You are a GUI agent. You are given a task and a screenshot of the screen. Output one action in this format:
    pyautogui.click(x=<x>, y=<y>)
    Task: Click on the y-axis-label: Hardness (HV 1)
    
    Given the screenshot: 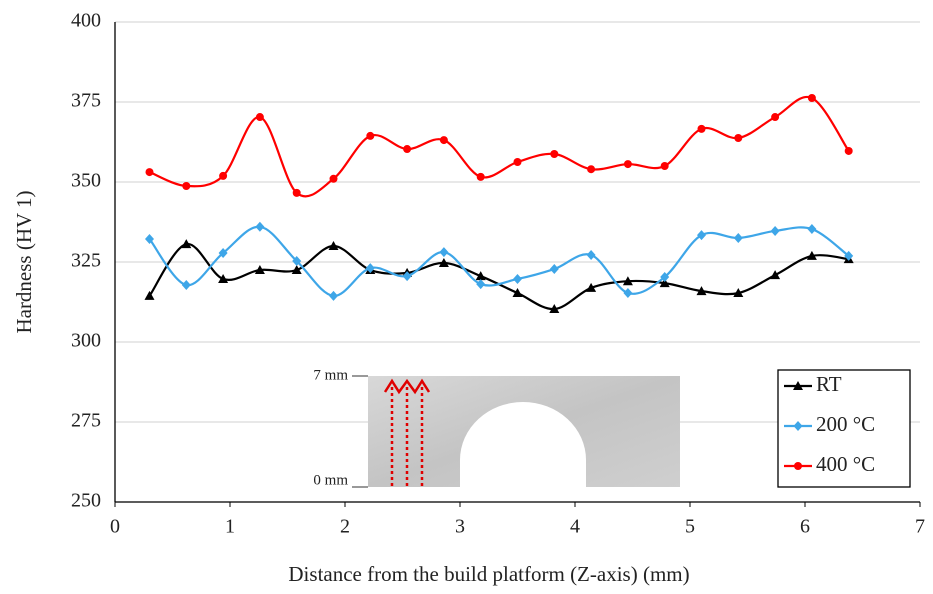 What is the action you would take?
    pyautogui.click(x=24, y=261)
    